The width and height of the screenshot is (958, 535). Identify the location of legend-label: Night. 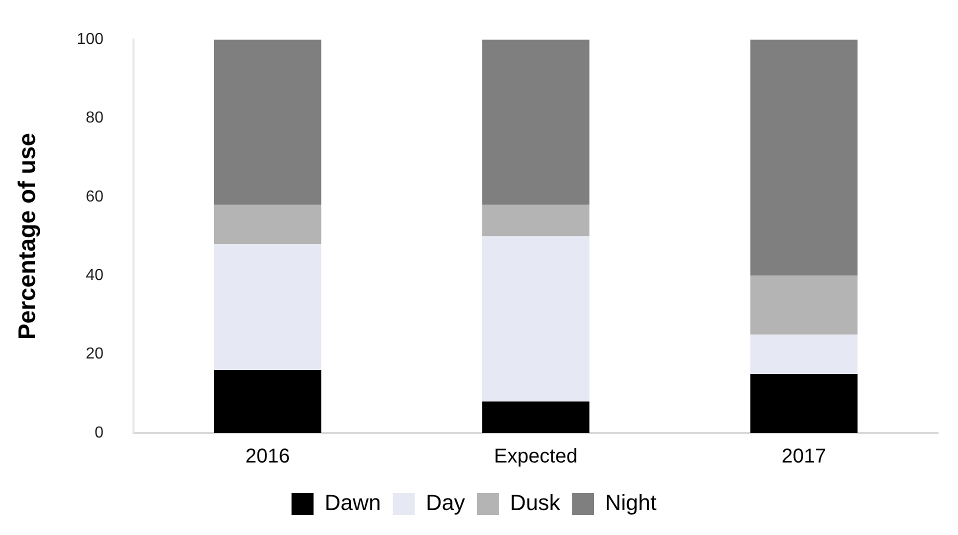
(630, 503).